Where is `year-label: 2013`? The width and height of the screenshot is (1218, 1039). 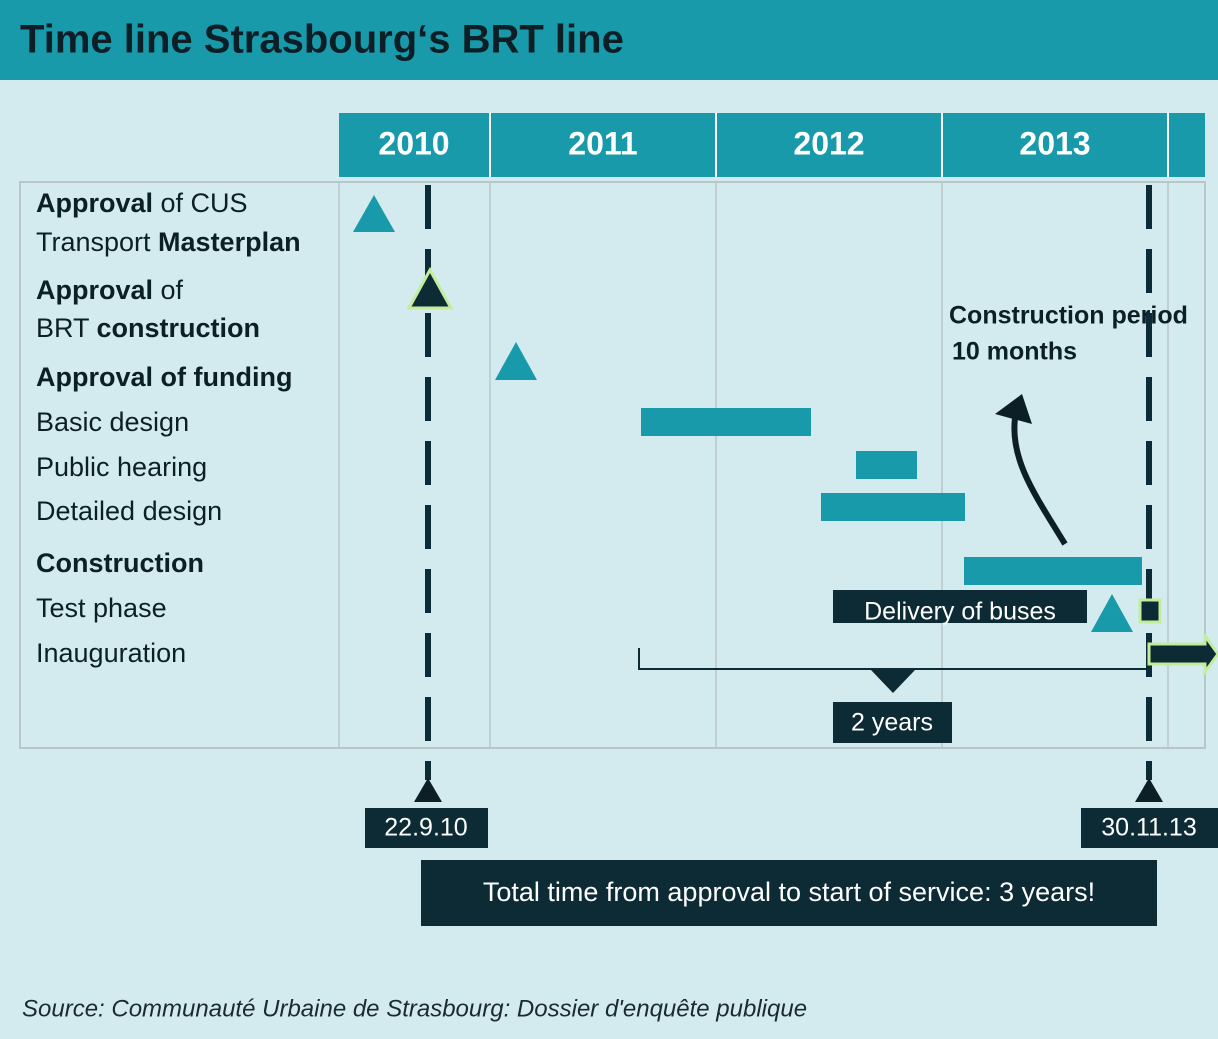
year-label: 2013 is located at coordinates (1054, 143).